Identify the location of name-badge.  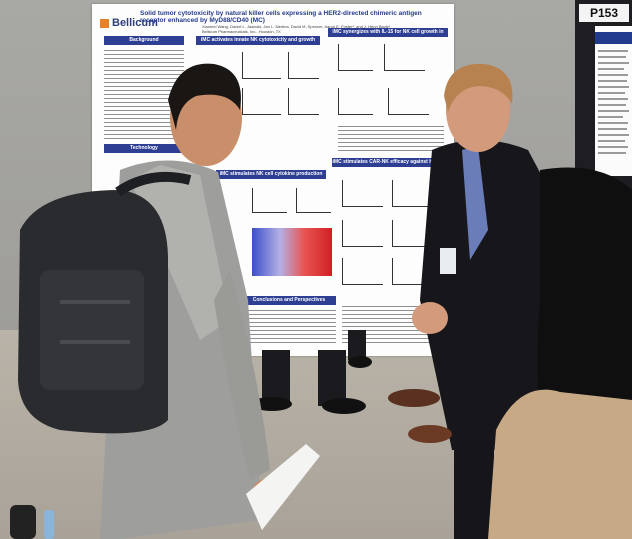
(448, 261).